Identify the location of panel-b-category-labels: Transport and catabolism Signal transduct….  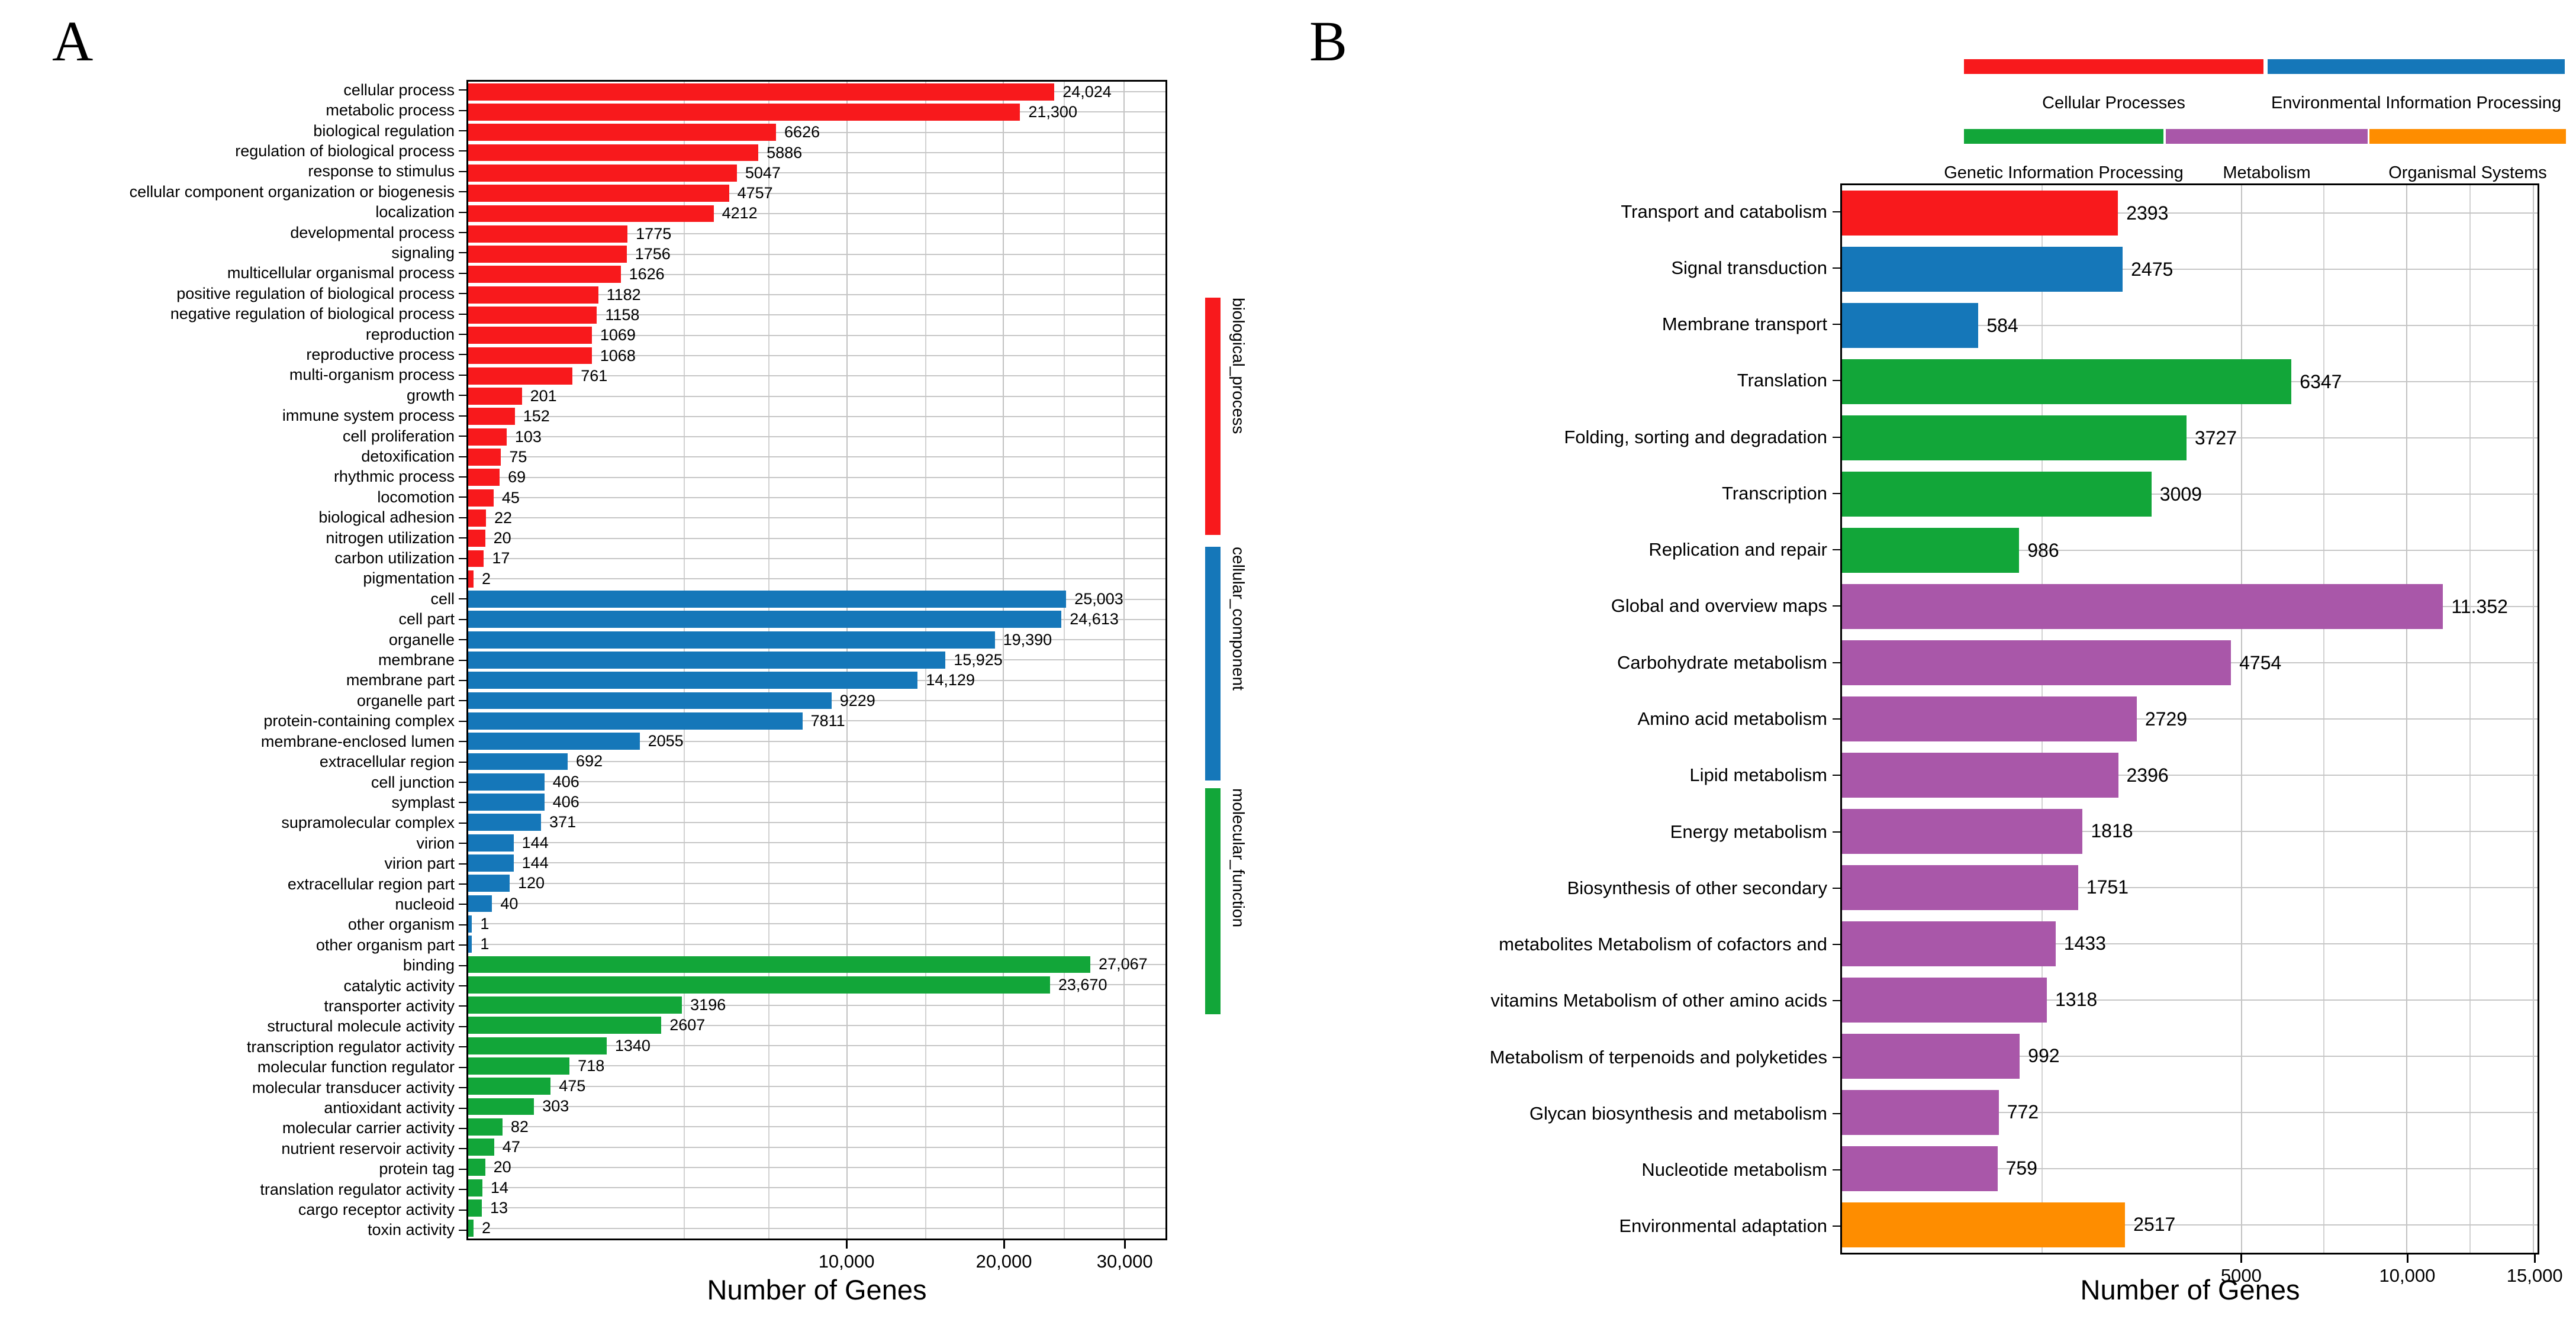
(1642, 719).